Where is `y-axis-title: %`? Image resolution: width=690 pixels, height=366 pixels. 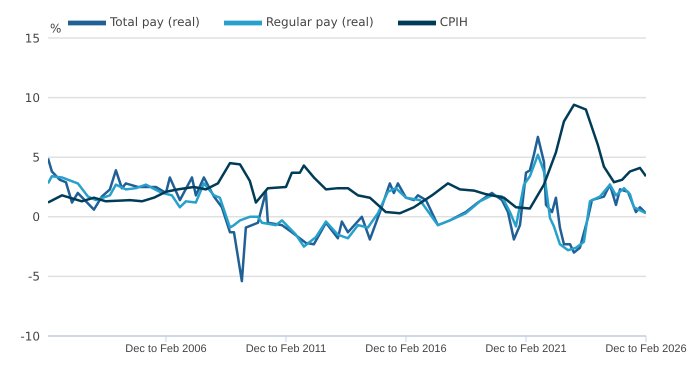 y-axis-title: % is located at coordinates (56, 29).